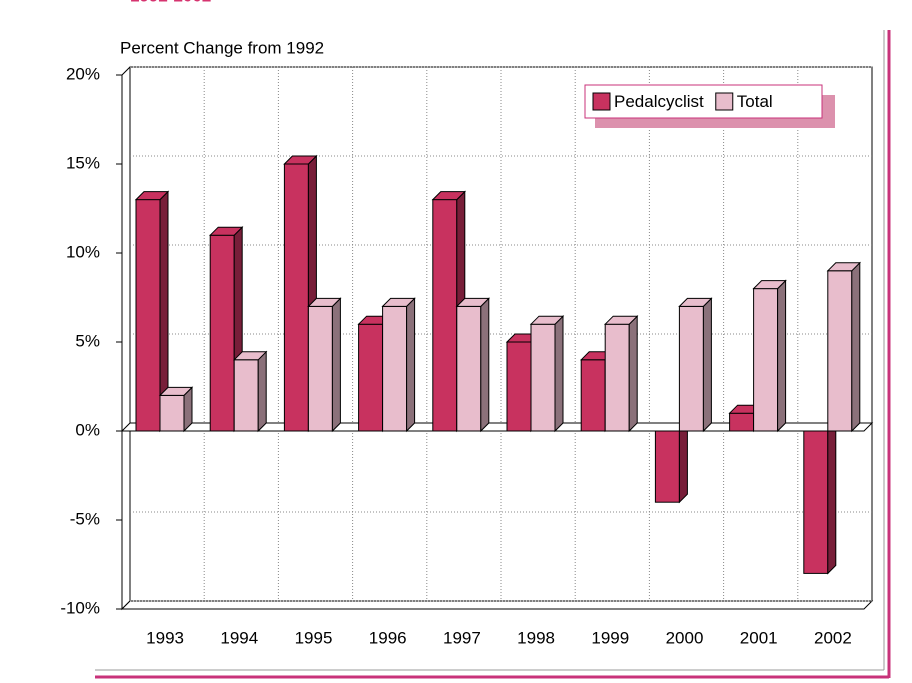  Describe the element at coordinates (85, 518) in the screenshot. I see `y-tick-label: -5%` at that location.